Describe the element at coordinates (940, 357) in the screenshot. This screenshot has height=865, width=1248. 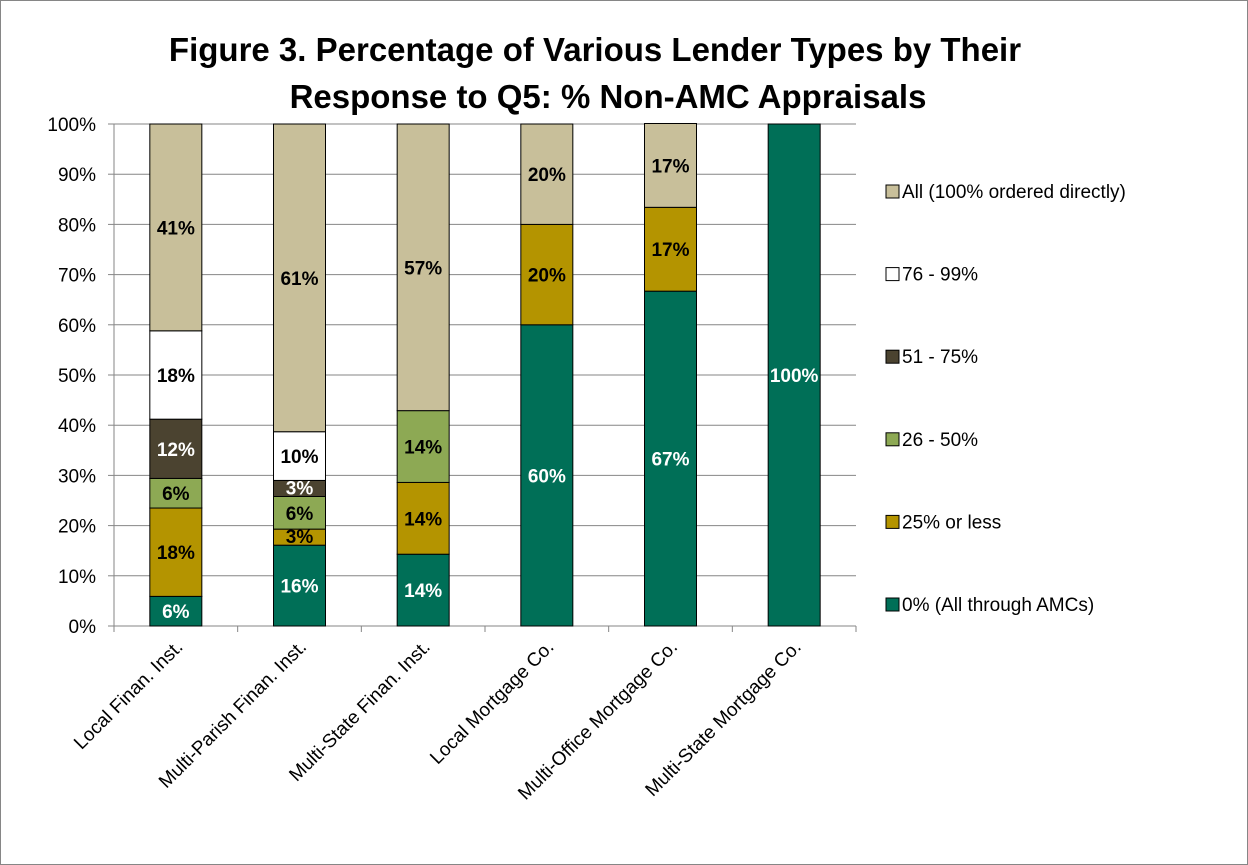
I see `legend-label: 51 - 75%` at that location.